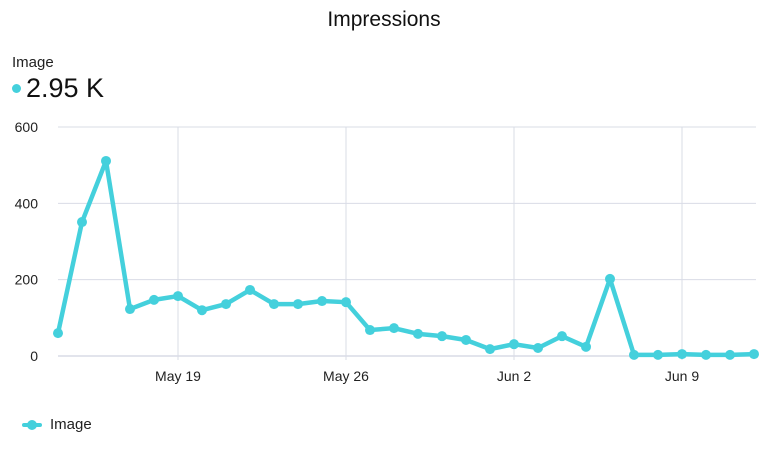 Image resolution: width=768 pixels, height=461 pixels. I want to click on series-dot-icon, so click(16, 88).